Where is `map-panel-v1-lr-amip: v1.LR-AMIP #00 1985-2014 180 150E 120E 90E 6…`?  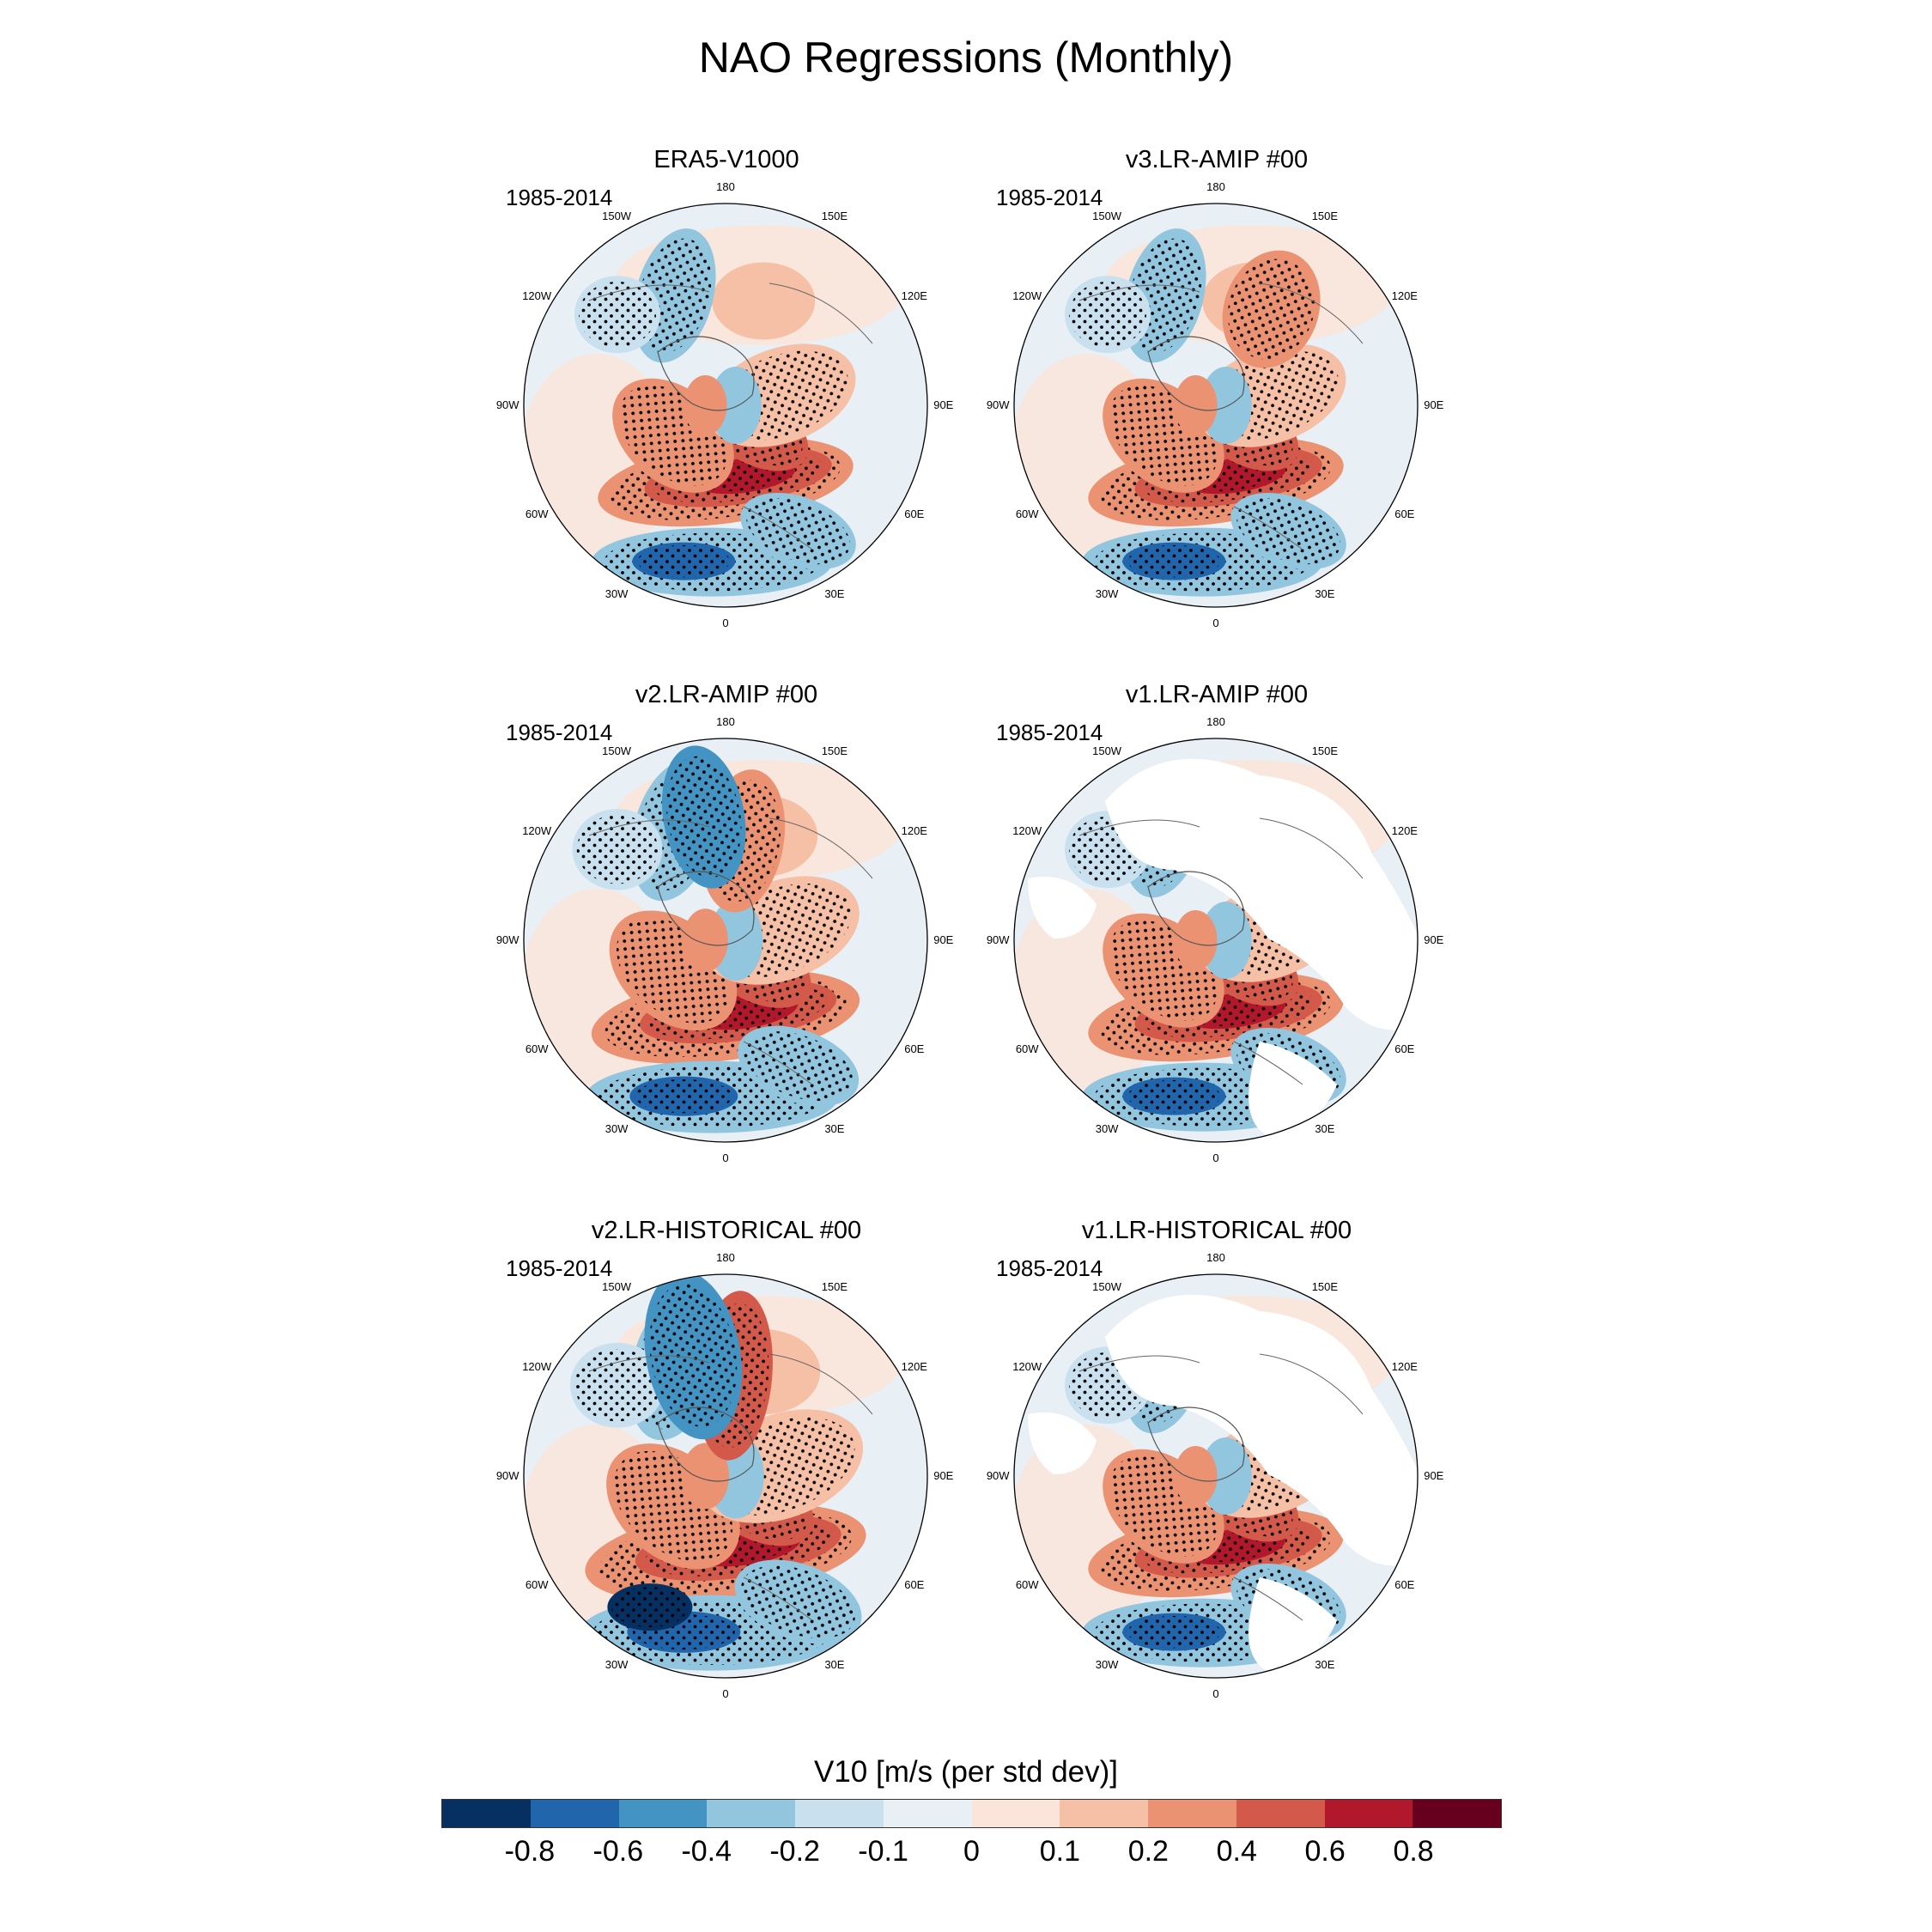 map-panel-v1-lr-amip: v1.LR-AMIP #00 1985-2014 180 150E 120E 90E 6… is located at coordinates (1217, 930).